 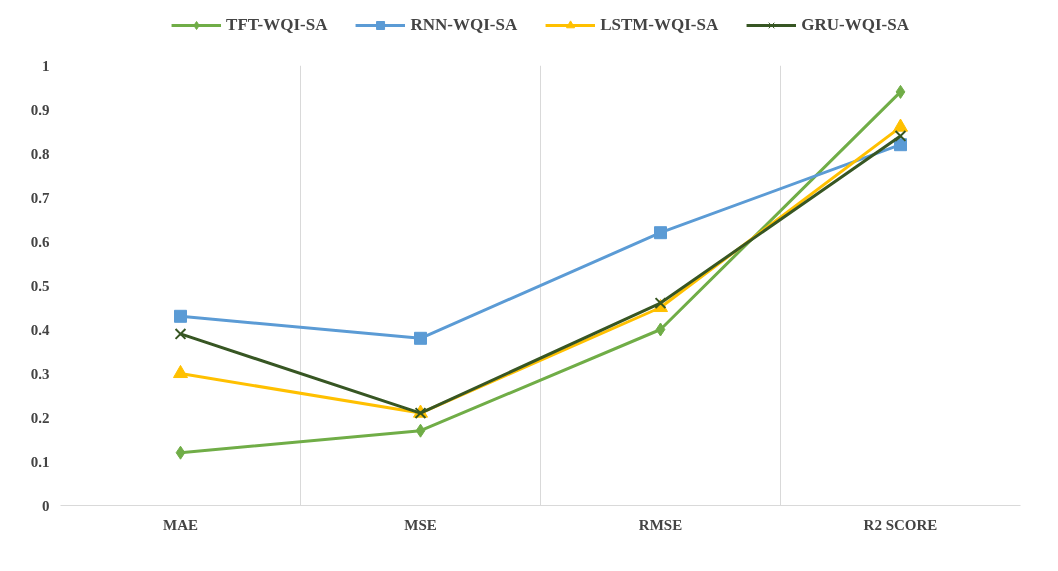 What do you see at coordinates (855, 25) in the screenshot?
I see `legend-label: GRU-WQI-SA` at bounding box center [855, 25].